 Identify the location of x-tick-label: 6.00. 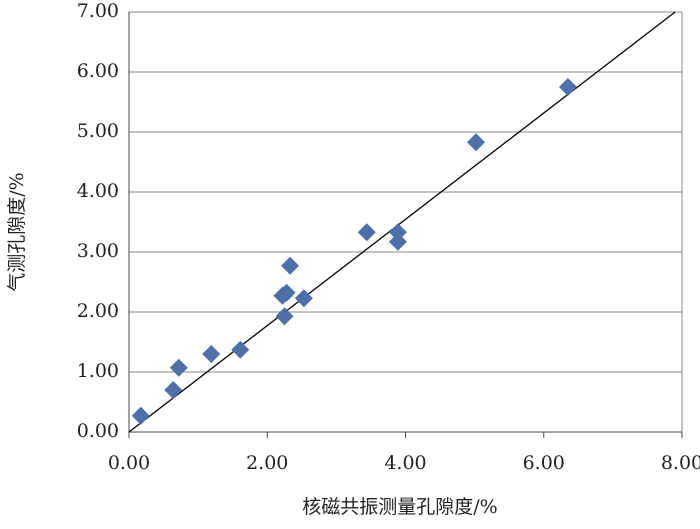
(544, 463).